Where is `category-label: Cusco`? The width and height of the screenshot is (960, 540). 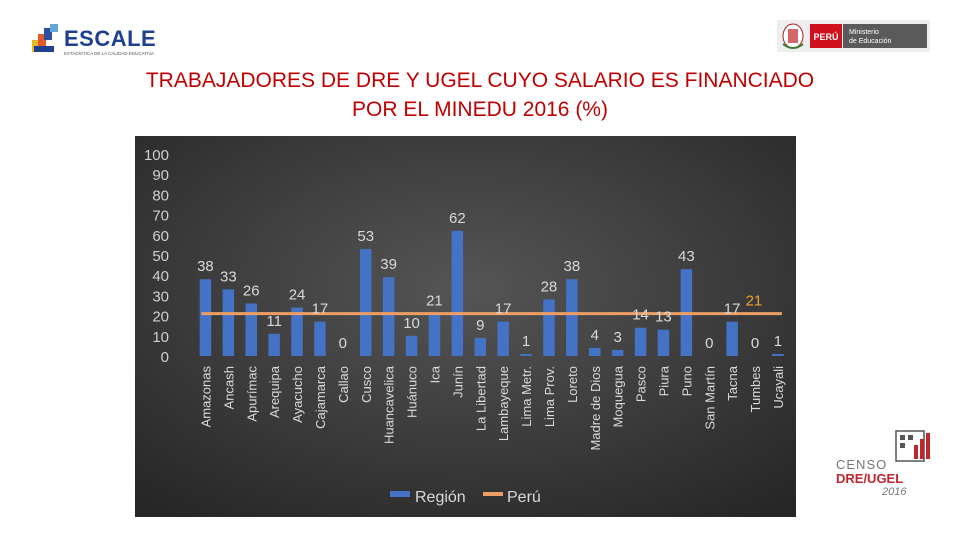
category-label: Cusco is located at coordinates (366, 384).